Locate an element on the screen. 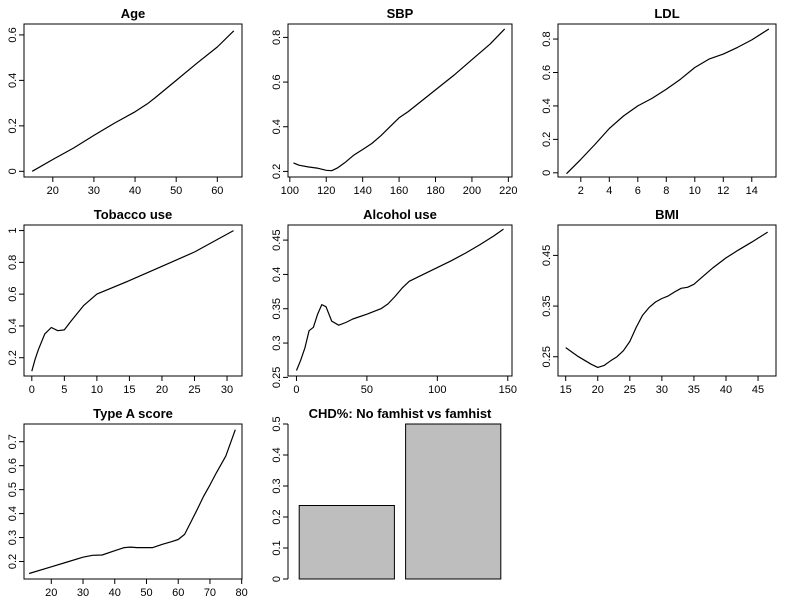 The image size is (800, 600). x-tick-label-sbp: 200 is located at coordinates (472, 191).